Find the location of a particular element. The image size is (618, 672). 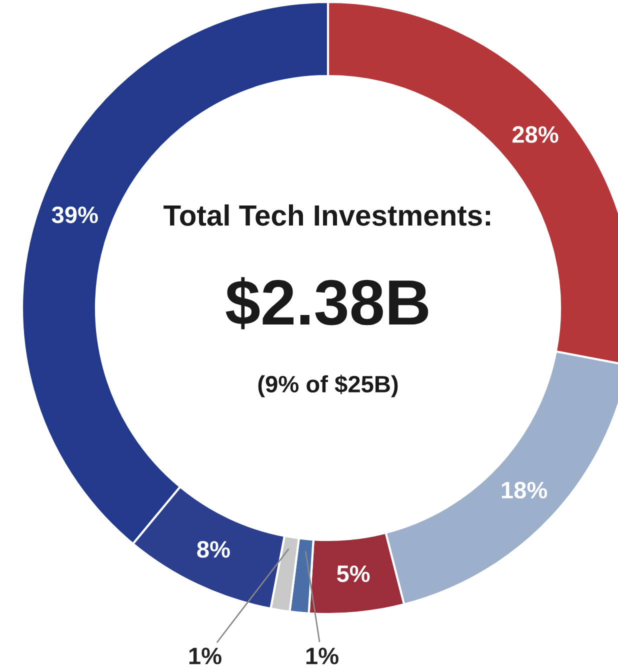

data-label: 18% is located at coordinates (525, 490).